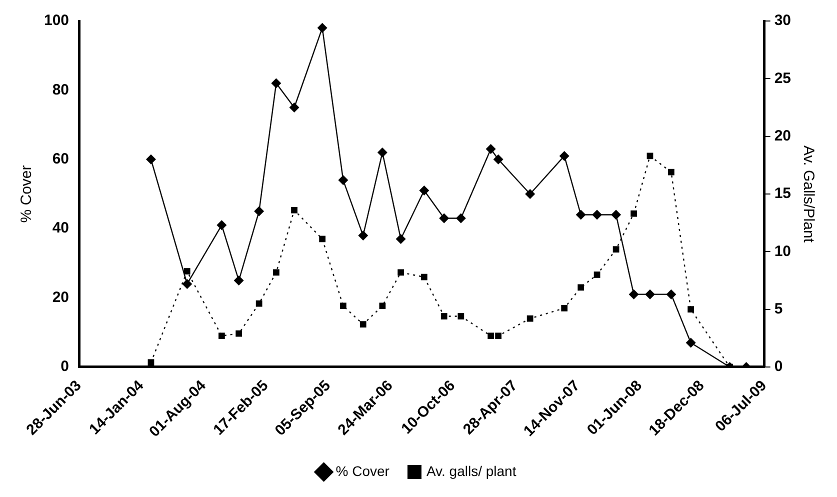 The height and width of the screenshot is (497, 837). Describe the element at coordinates (783, 21) in the screenshot. I see `y2-tick-label: 30` at that location.